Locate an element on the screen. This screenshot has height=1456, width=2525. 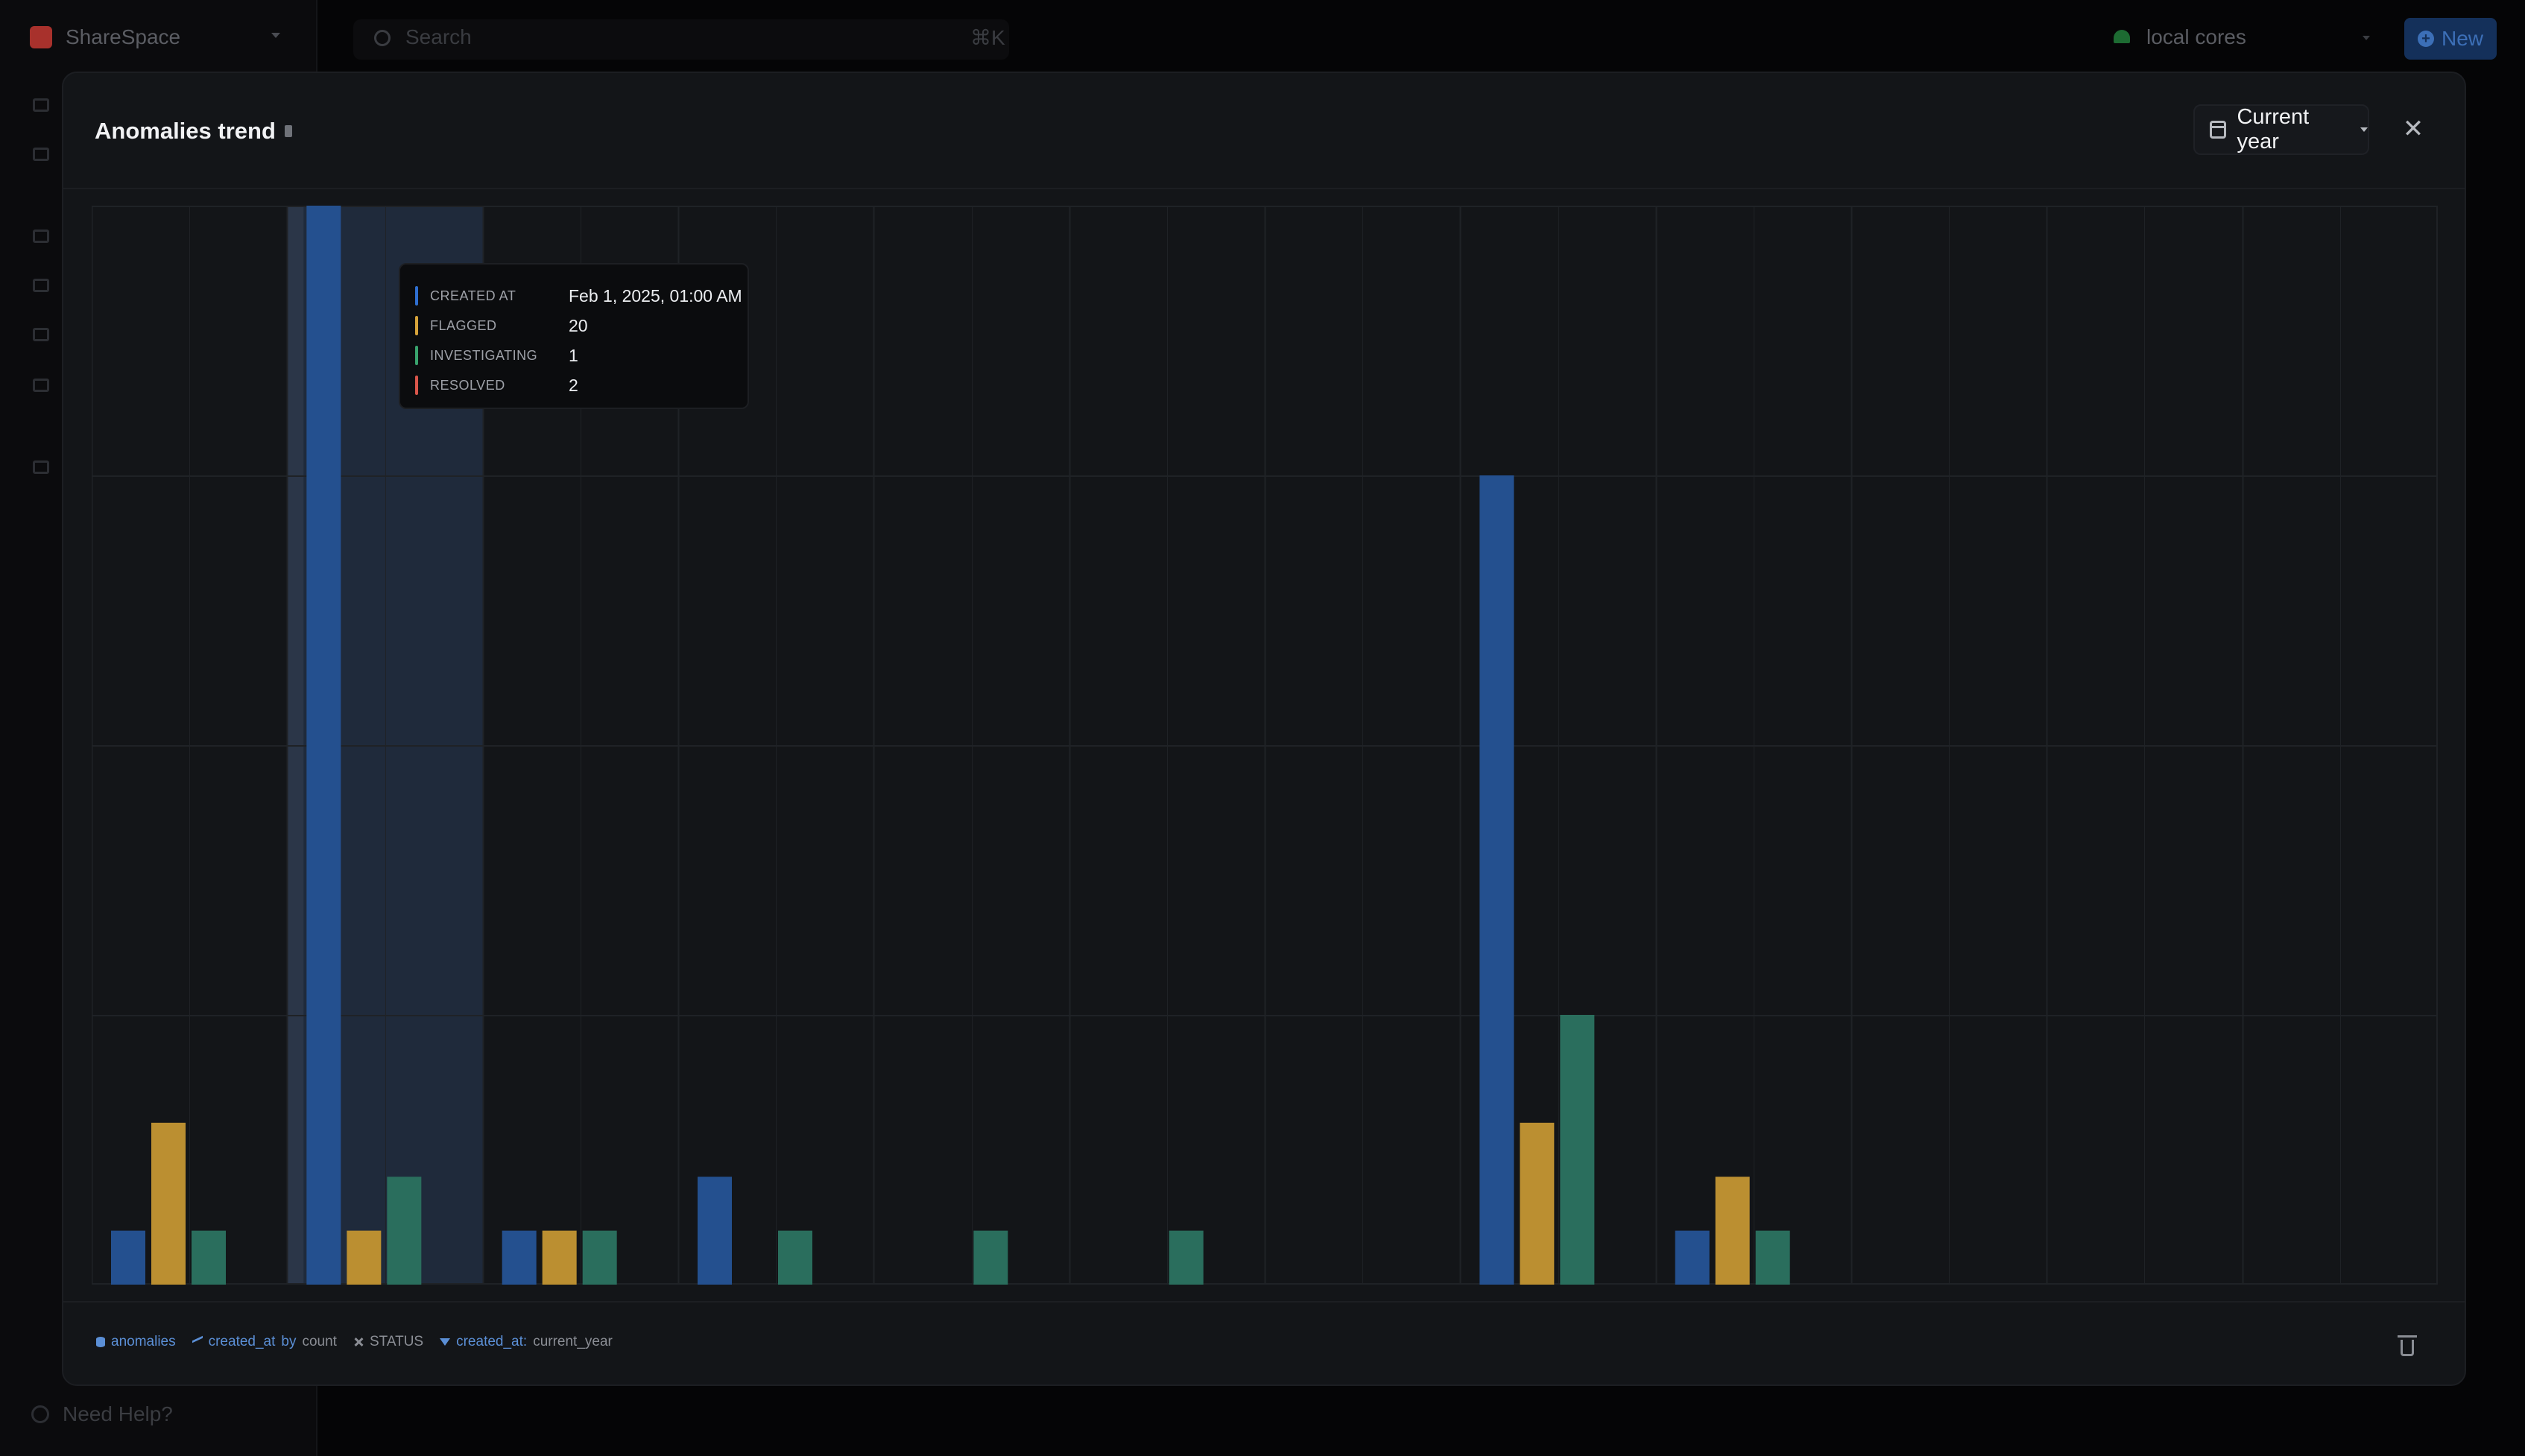
breakdown-label: STATUS is located at coordinates (397, 1341).